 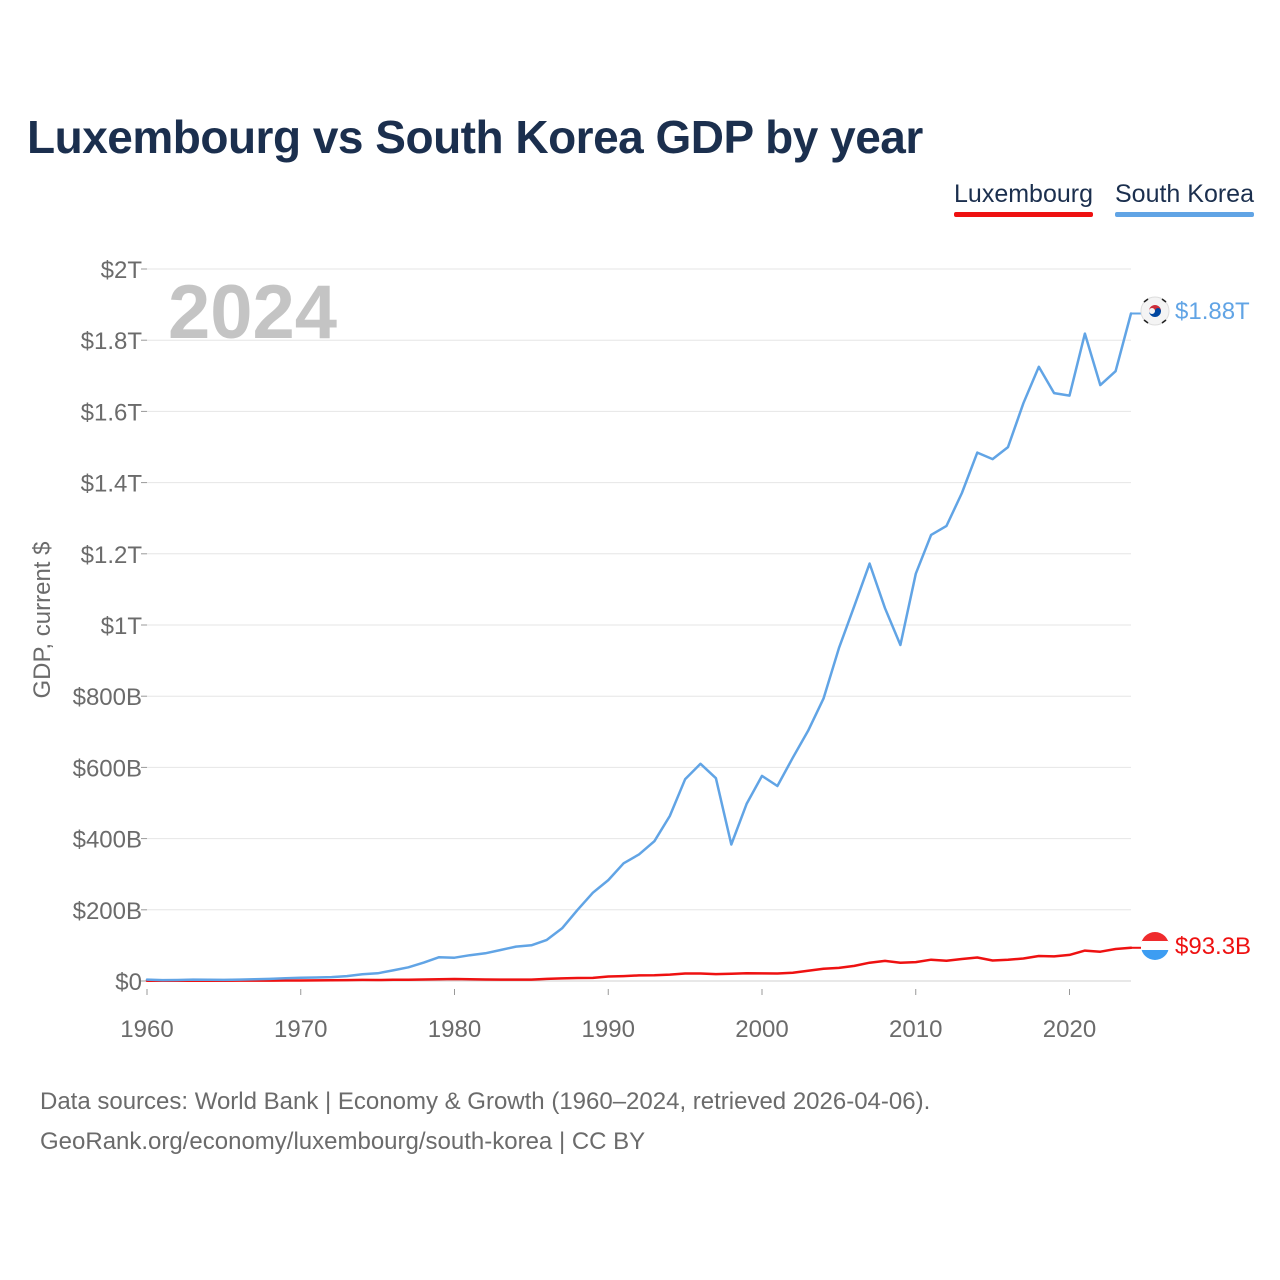 I want to click on legend-swatch-south-korea, so click(x=1184, y=214).